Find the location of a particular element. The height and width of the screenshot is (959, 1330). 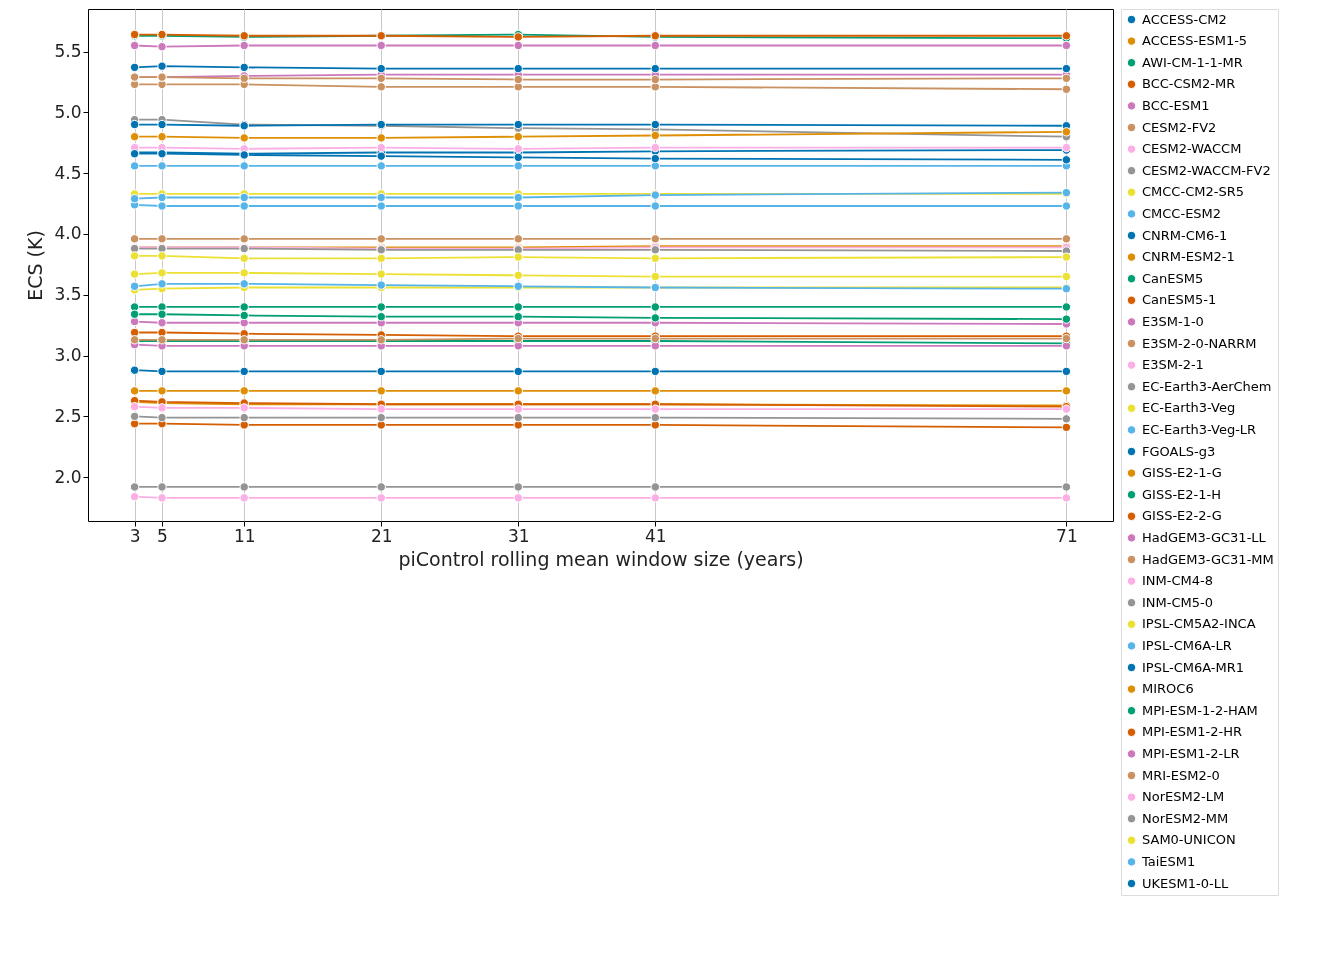

legend-label: TaiESM1 is located at coordinates (1168, 861).